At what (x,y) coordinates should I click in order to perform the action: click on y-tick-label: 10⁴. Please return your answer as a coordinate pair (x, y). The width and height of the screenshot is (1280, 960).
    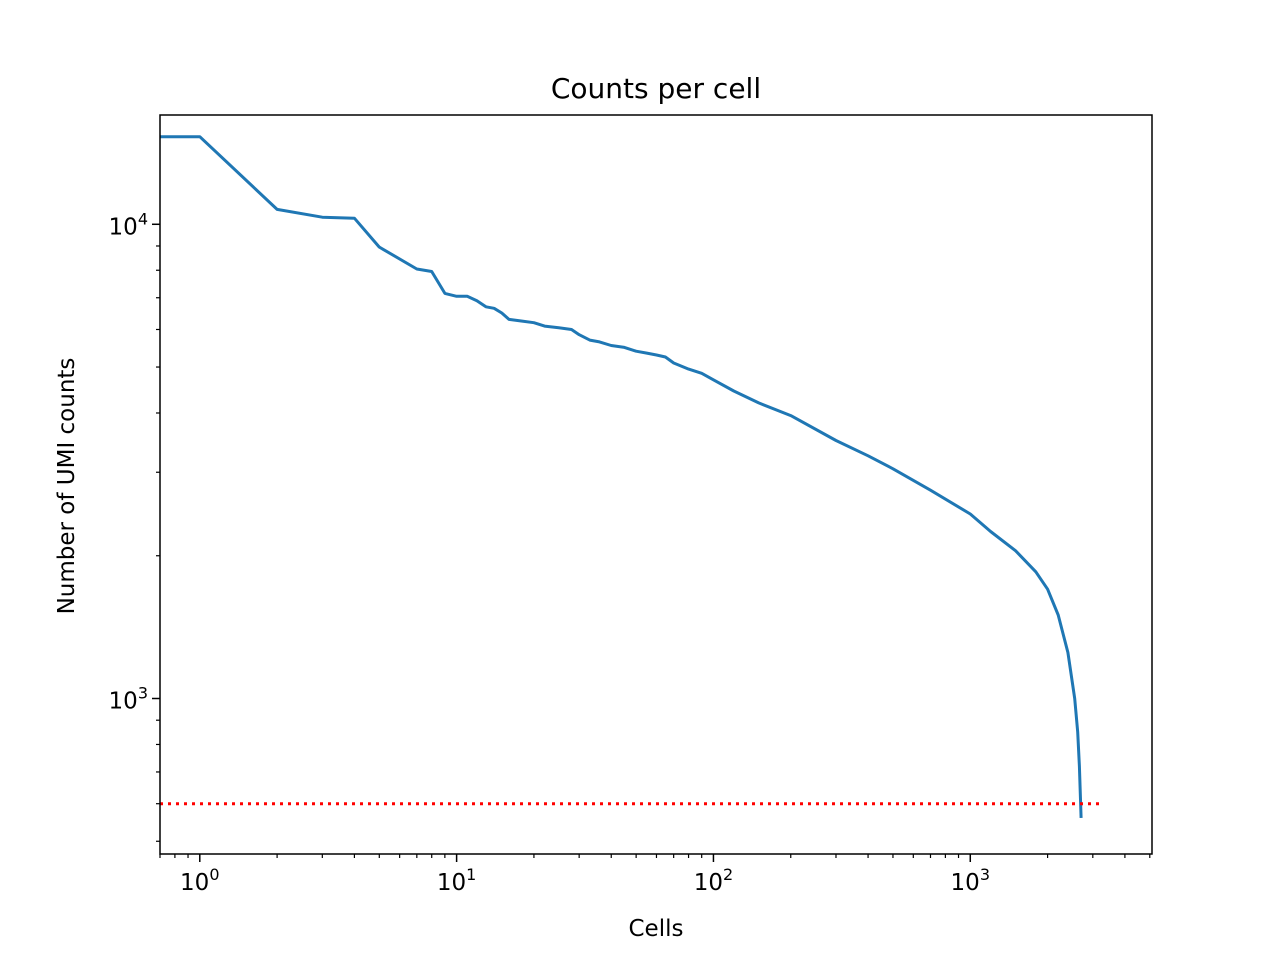
    Looking at the image, I should click on (128, 224).